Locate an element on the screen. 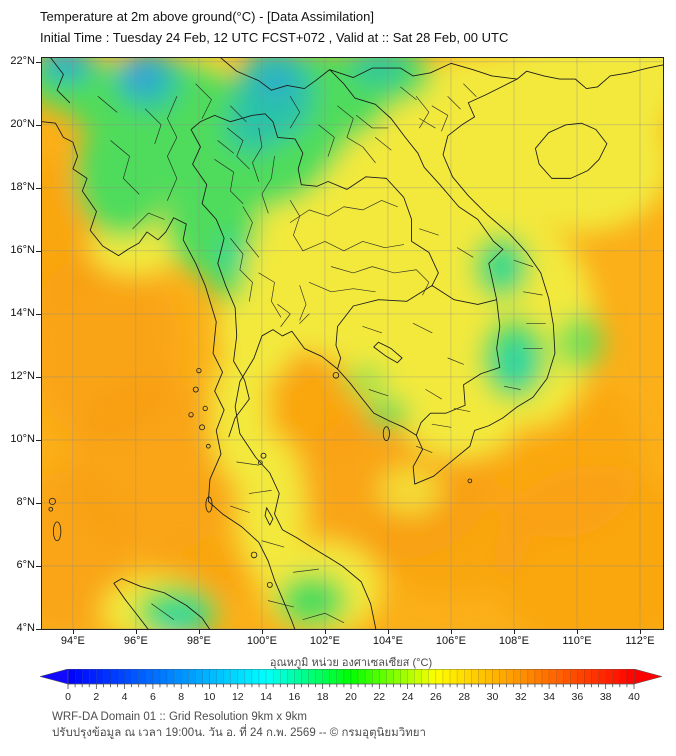 The width and height of the screenshot is (676, 756). colorbar-tick-label: 0 is located at coordinates (68, 697).